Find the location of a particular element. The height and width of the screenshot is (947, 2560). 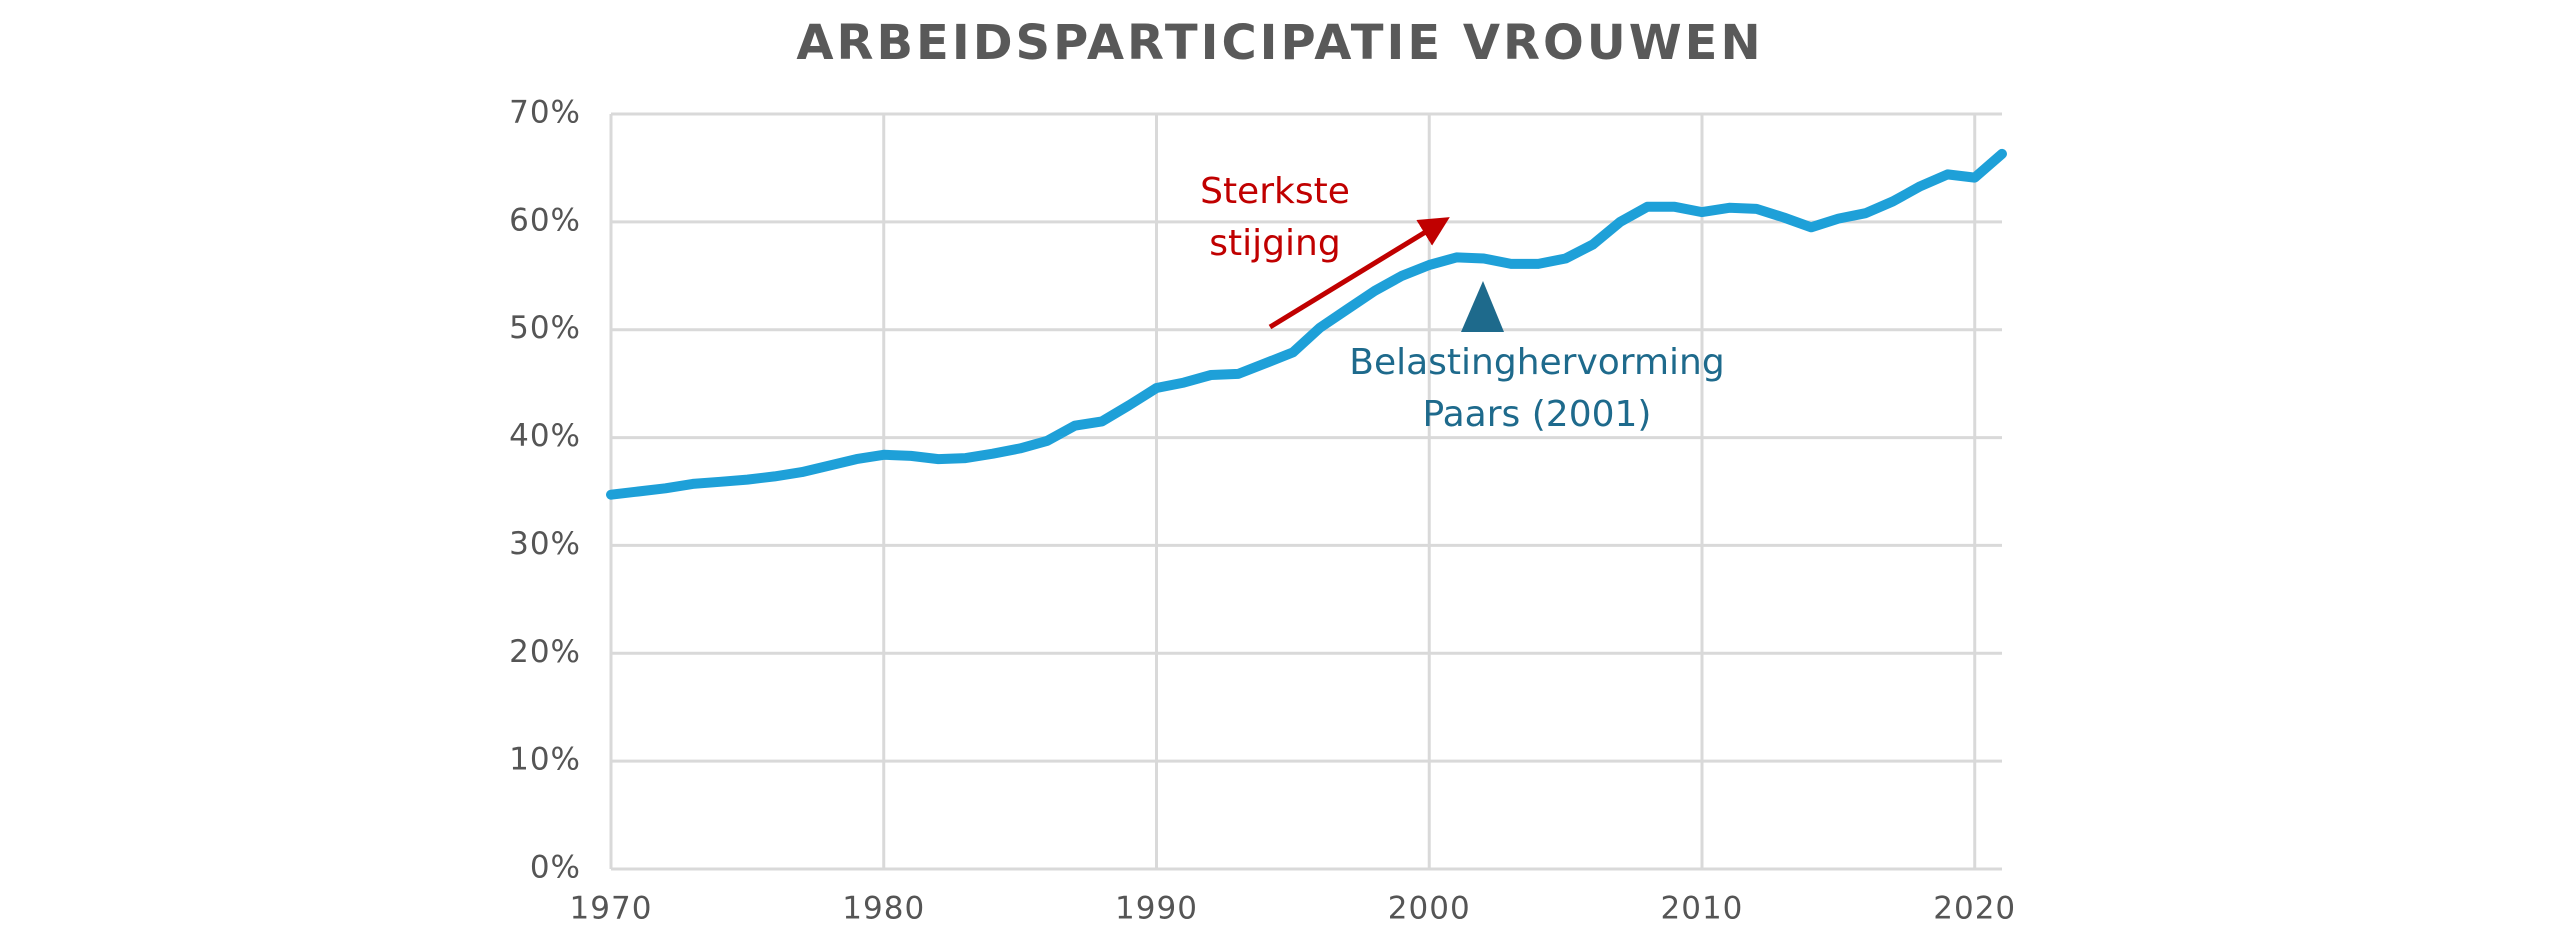

x-tick-label: 2020 is located at coordinates (1974, 909).